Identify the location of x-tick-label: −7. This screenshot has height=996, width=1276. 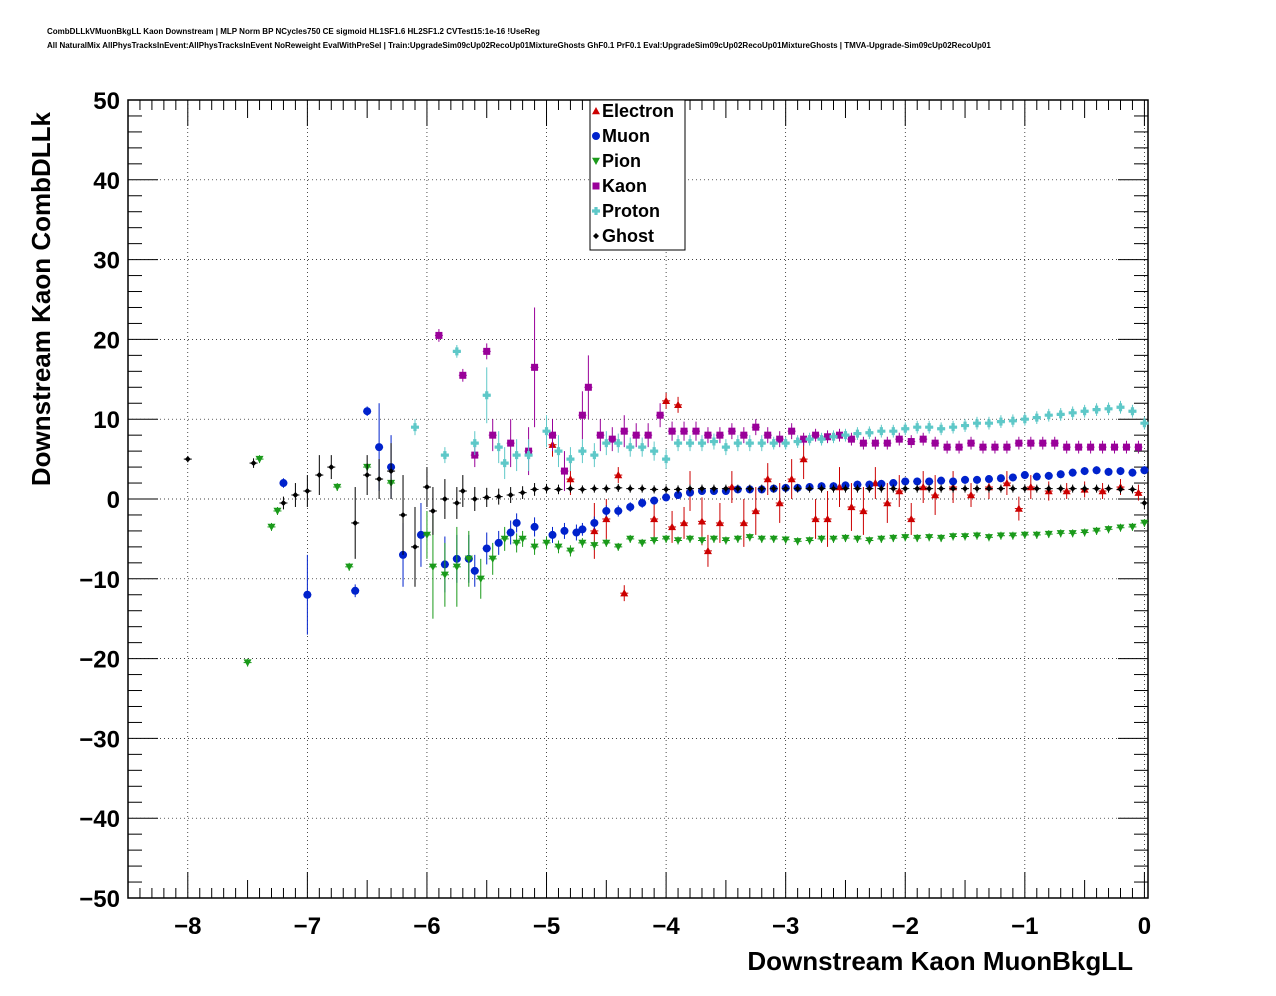
(307, 926).